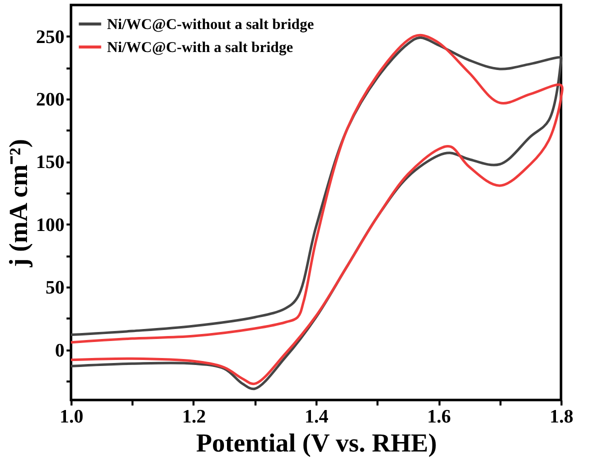 This screenshot has height=476, width=609. Describe the element at coordinates (194, 417) in the screenshot. I see `x-tick-label: 1.2` at that location.